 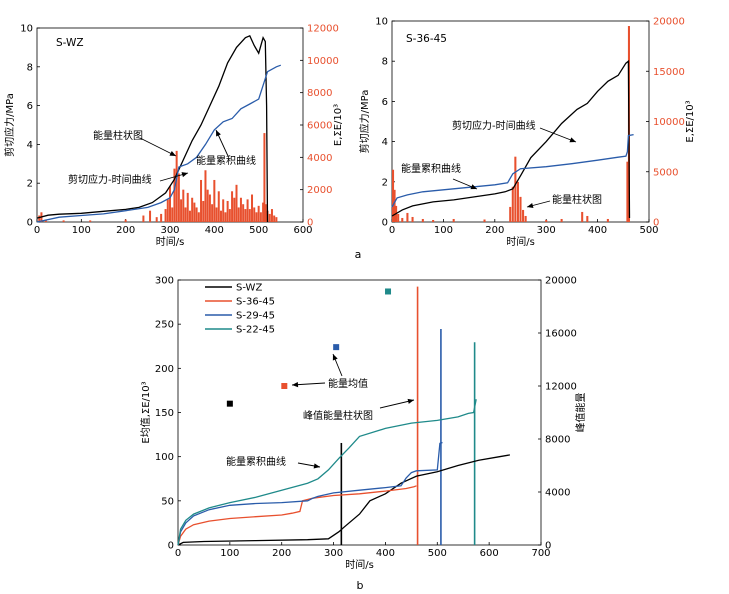 What do you see at coordinates (249, 288) in the screenshot?
I see `legend-label: S-WZ` at bounding box center [249, 288].